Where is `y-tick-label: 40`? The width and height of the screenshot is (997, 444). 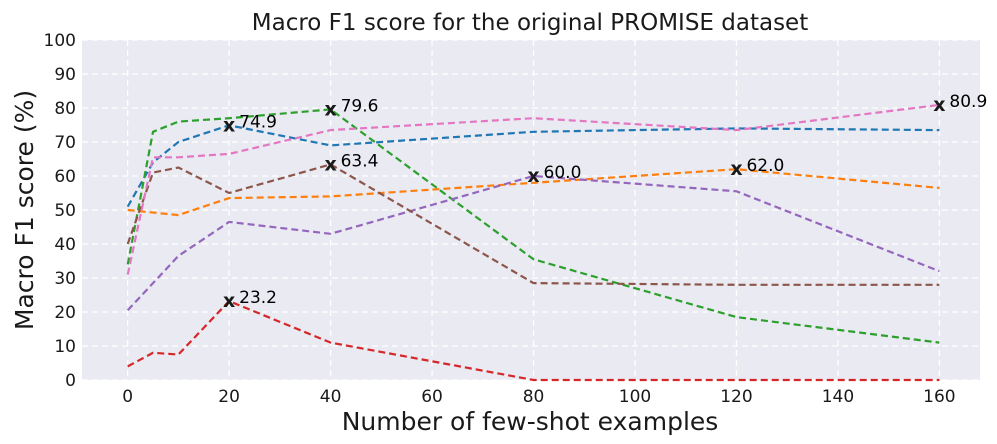
y-tick-label: 40 is located at coordinates (65, 245).